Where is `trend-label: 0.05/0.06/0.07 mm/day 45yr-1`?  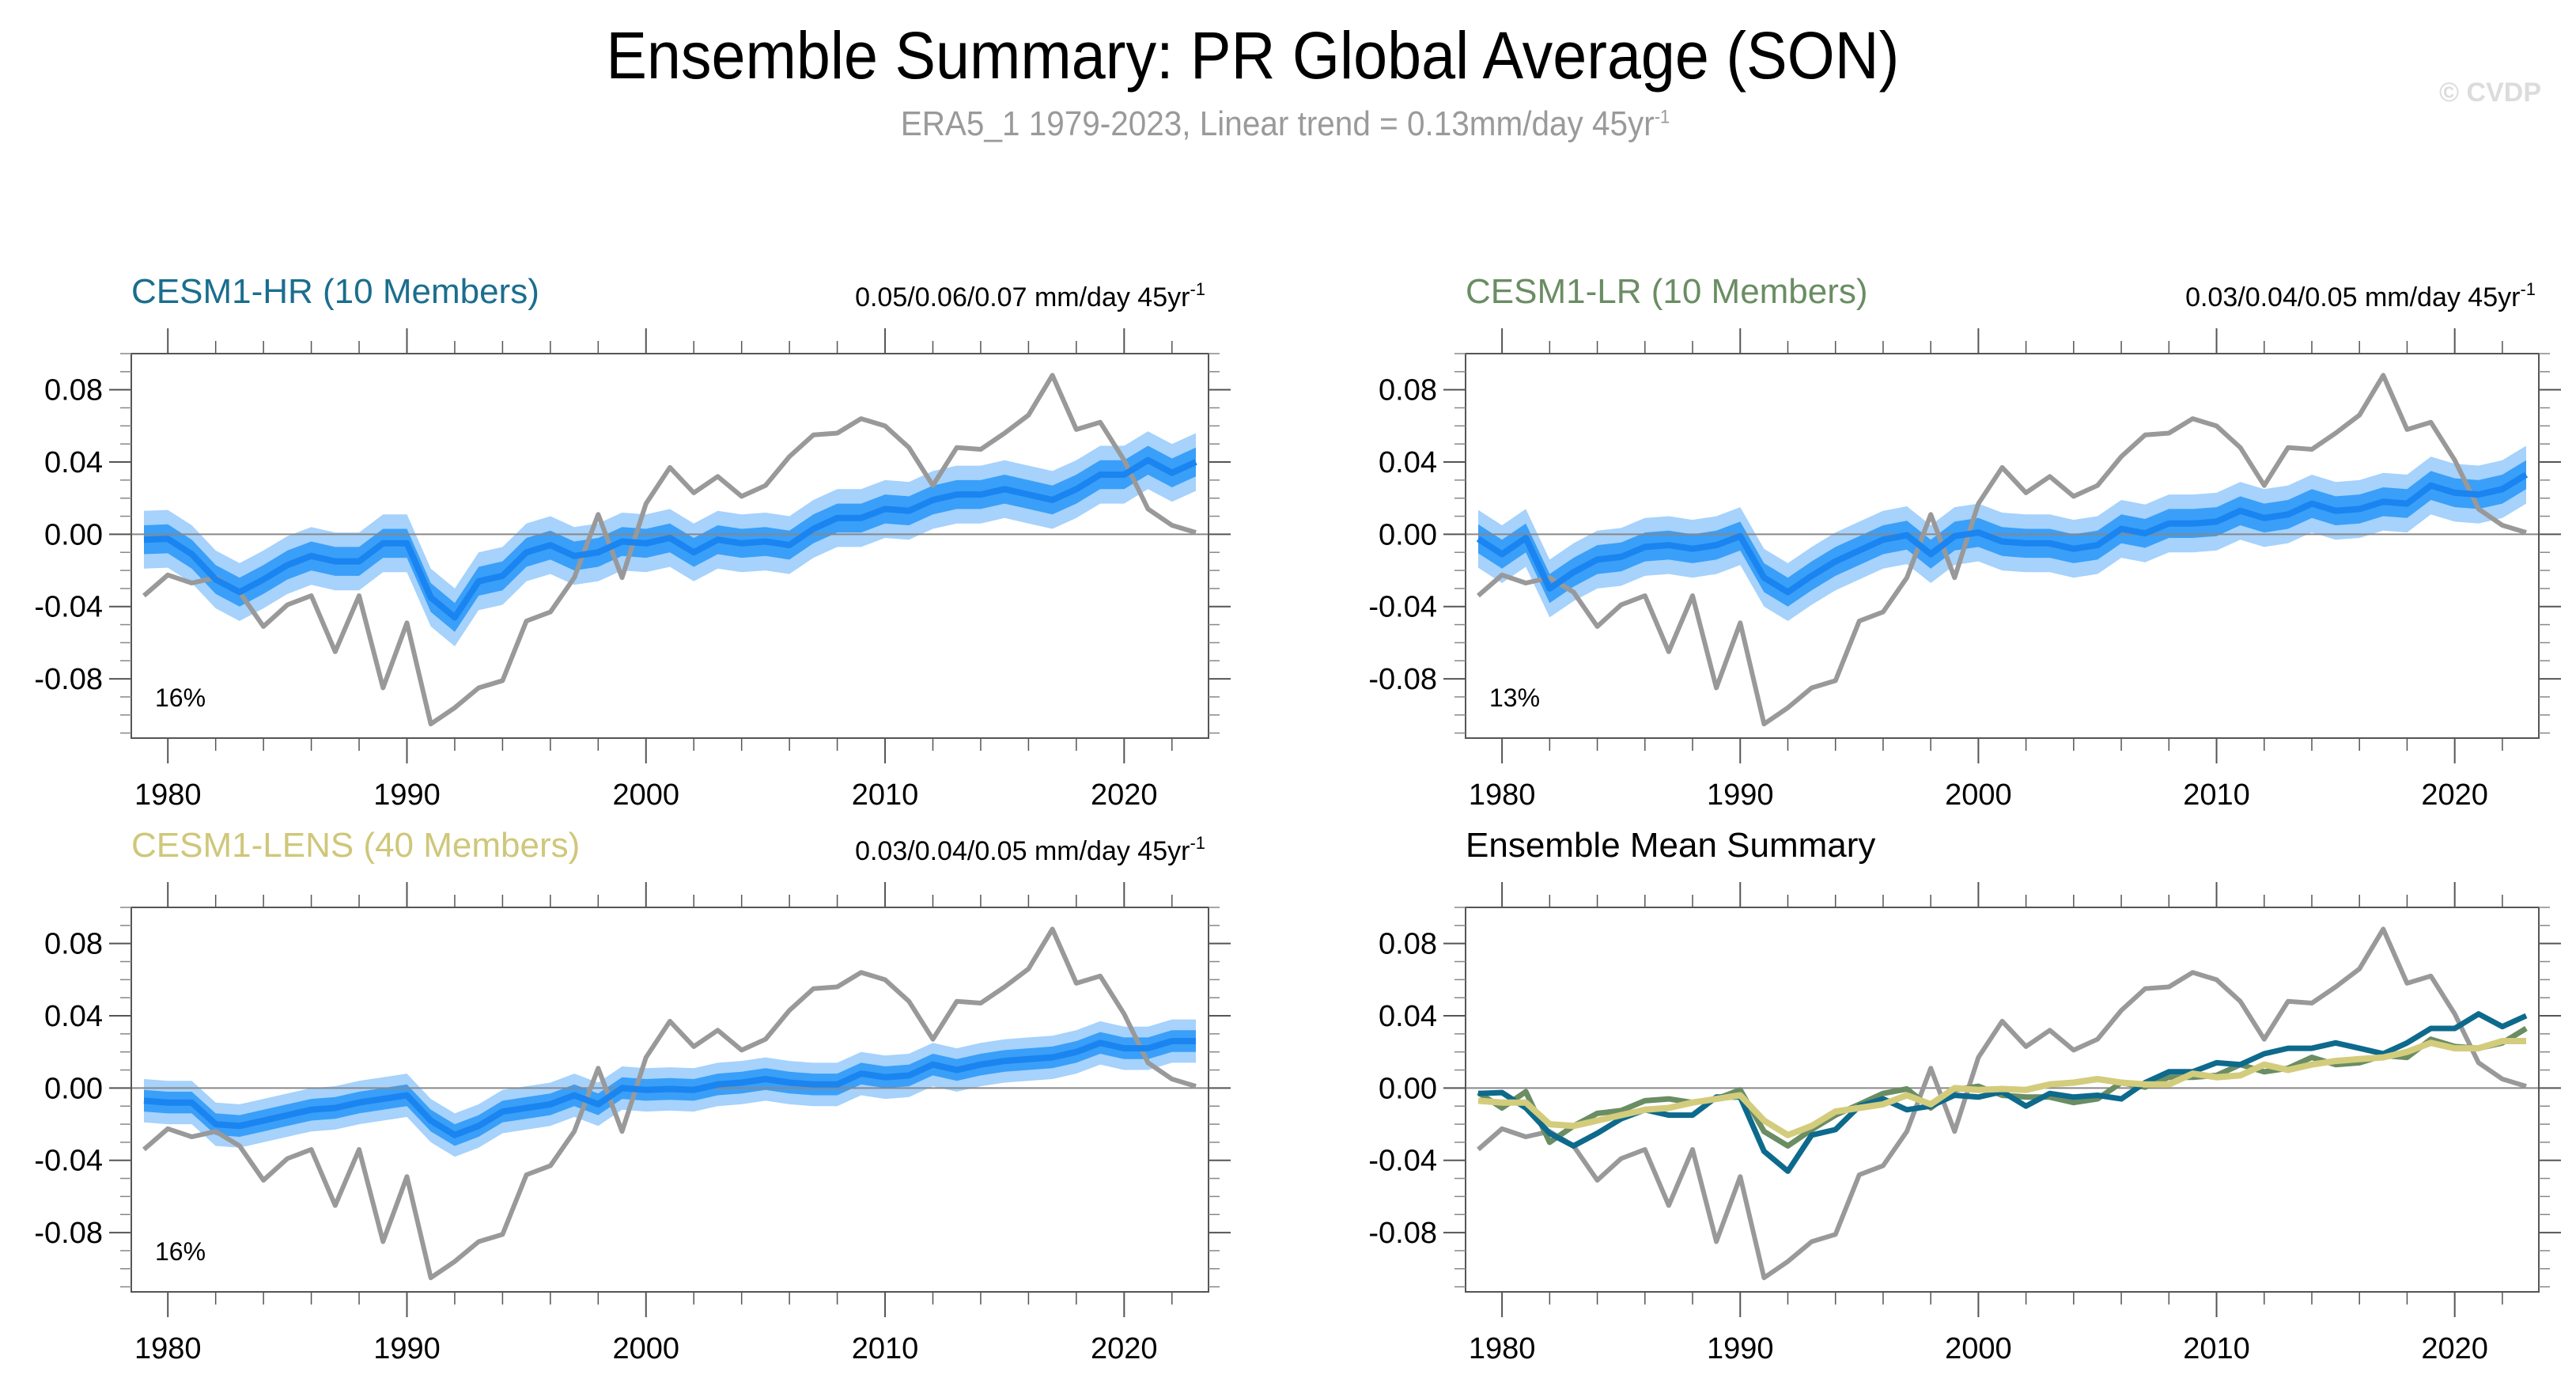 trend-label: 0.05/0.06/0.07 mm/day 45yr-1 is located at coordinates (1030, 295).